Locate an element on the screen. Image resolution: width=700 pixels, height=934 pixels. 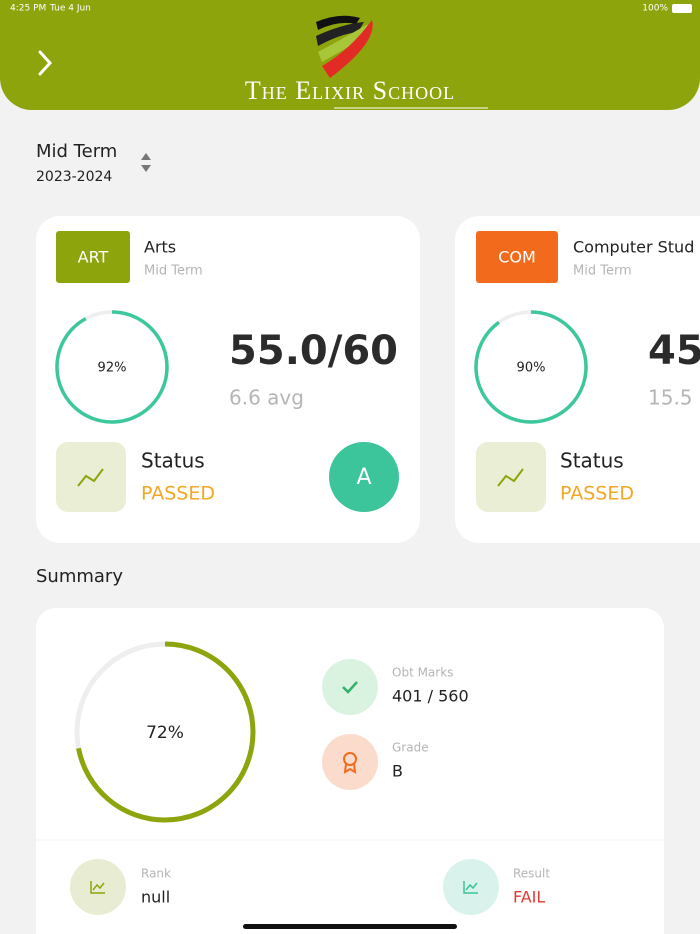
subject-code: ART is located at coordinates (93, 257).